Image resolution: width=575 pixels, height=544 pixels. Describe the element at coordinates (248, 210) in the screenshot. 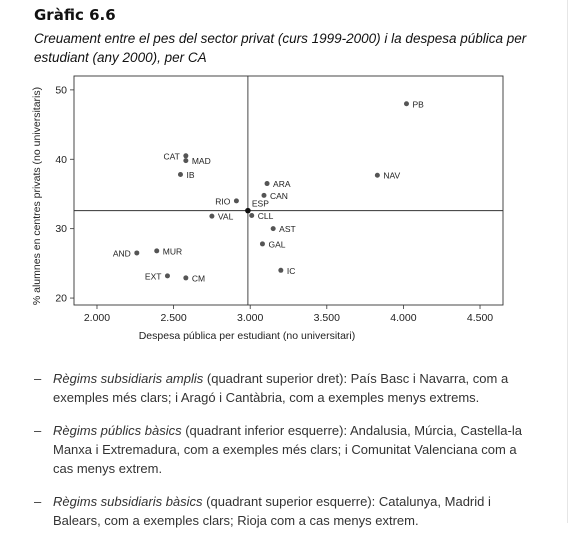

I see `point-esp` at that location.